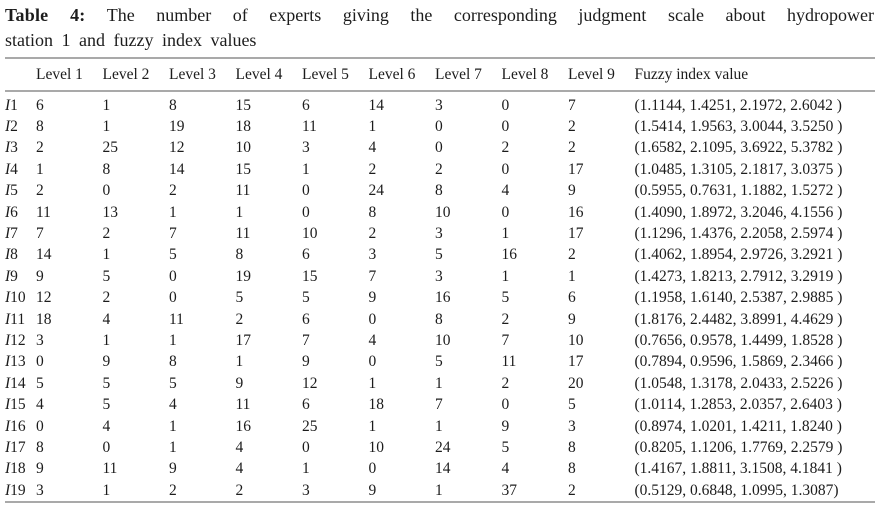 This screenshot has height=510, width=880. Describe the element at coordinates (131, 40) in the screenshot. I see `caption-text-line2: station 1 and fuzzy index values` at that location.